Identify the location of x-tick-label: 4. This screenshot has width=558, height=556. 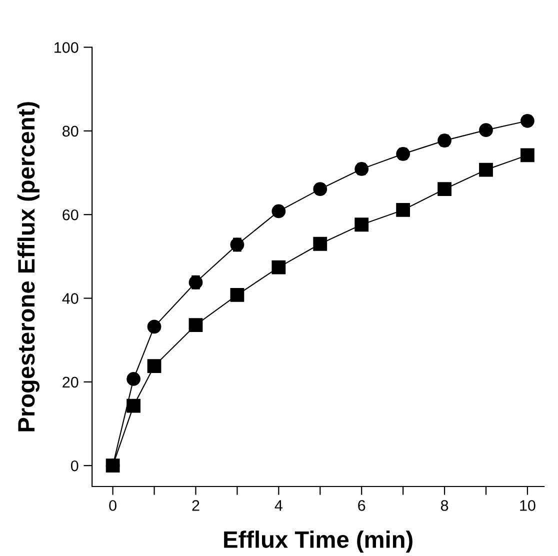
(278, 505).